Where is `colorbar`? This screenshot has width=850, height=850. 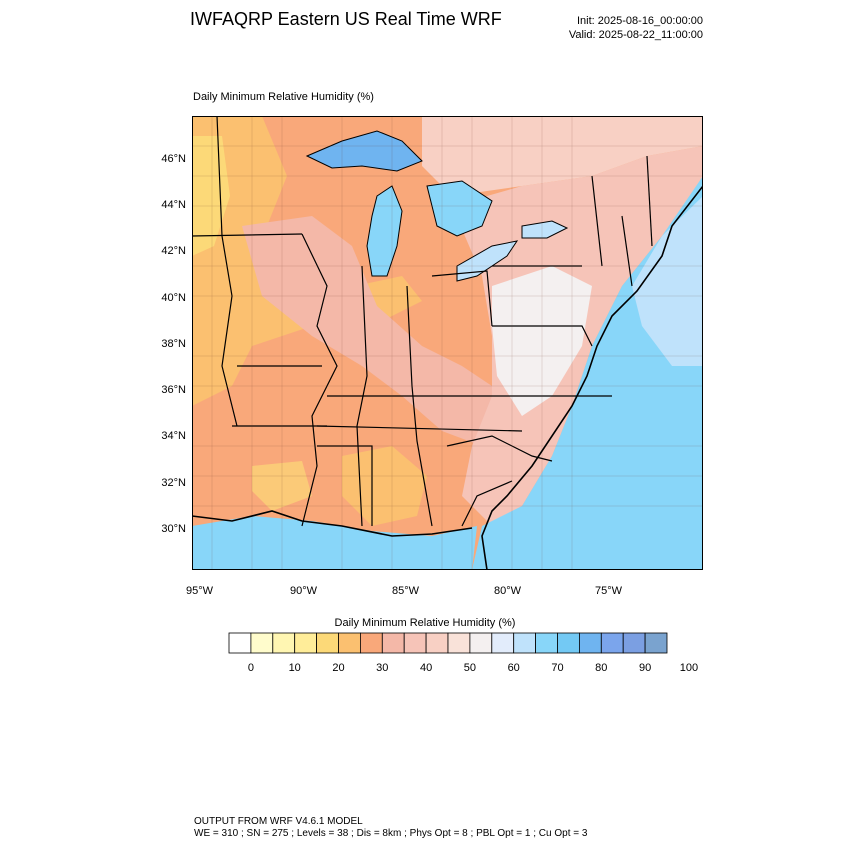
colorbar is located at coordinates (448, 643).